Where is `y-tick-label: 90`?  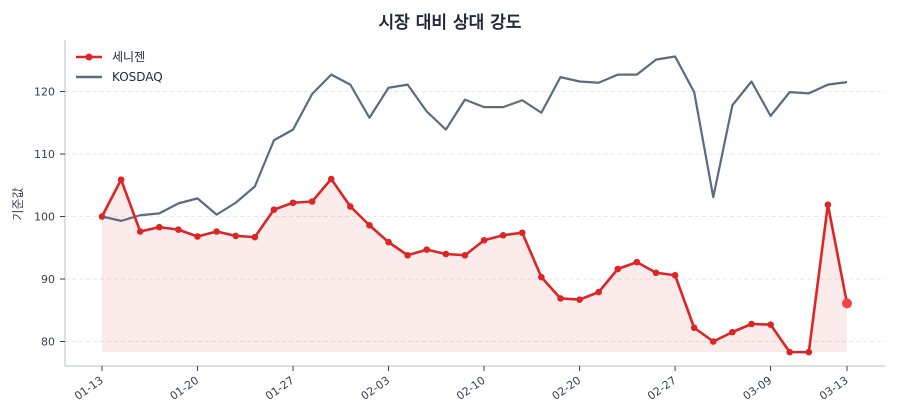
y-tick-label: 90 is located at coordinates (48, 279).